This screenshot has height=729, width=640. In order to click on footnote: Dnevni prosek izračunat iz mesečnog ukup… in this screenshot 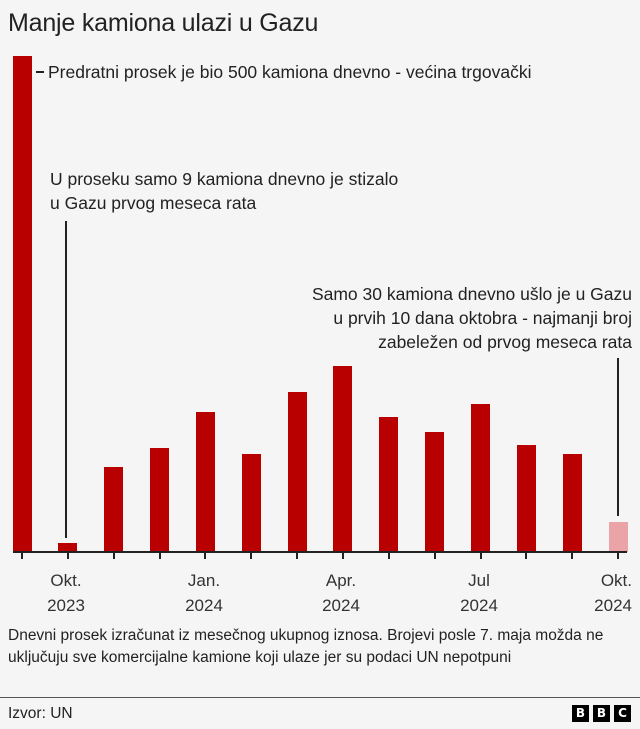, I will do `click(306, 646)`.